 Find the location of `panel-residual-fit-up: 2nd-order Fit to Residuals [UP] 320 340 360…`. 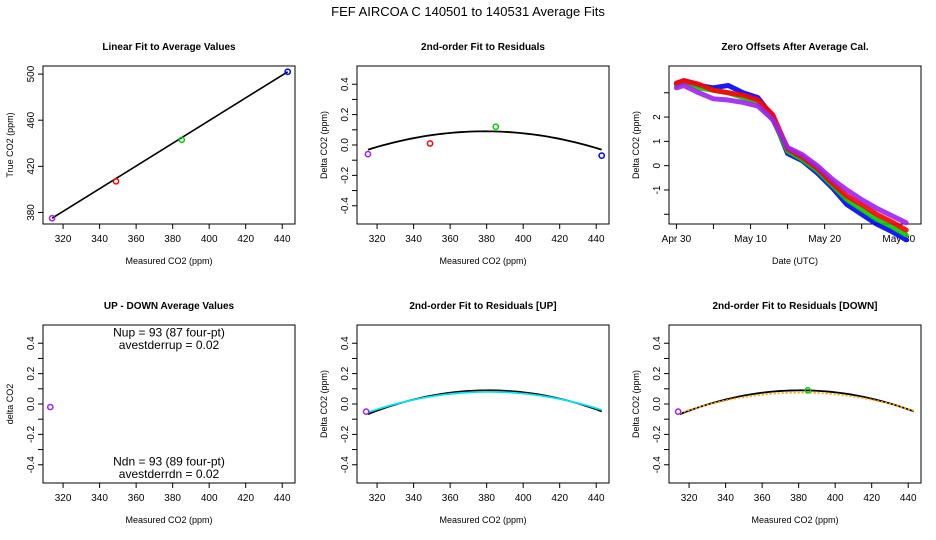

panel-residual-fit-up: 2nd-order Fit to Residuals [UP] 320 340 360… is located at coordinates (464, 413).